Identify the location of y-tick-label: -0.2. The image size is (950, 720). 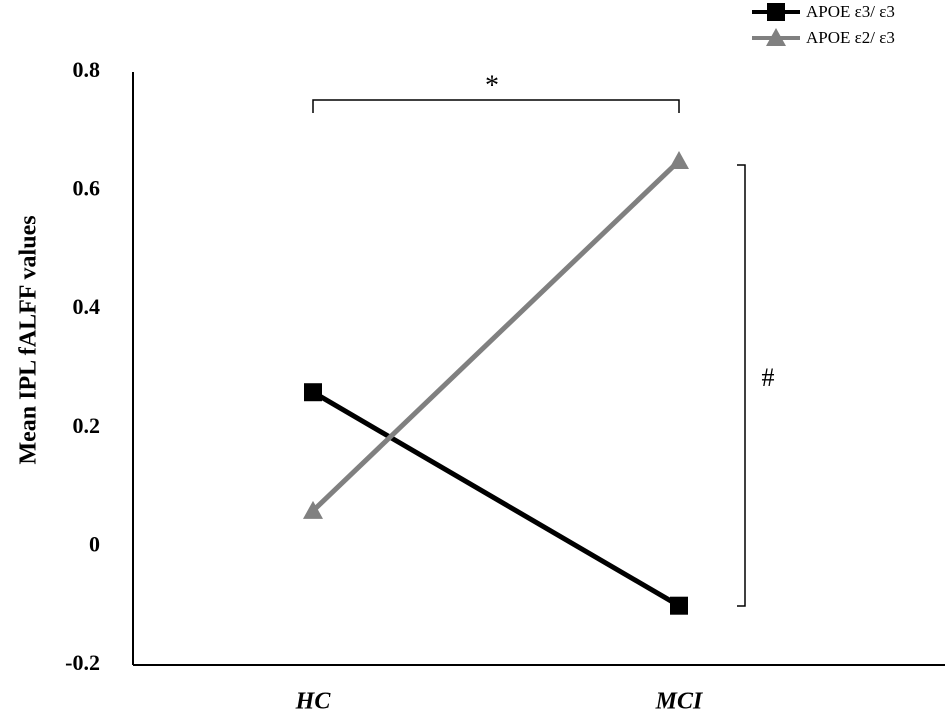
(82, 662).